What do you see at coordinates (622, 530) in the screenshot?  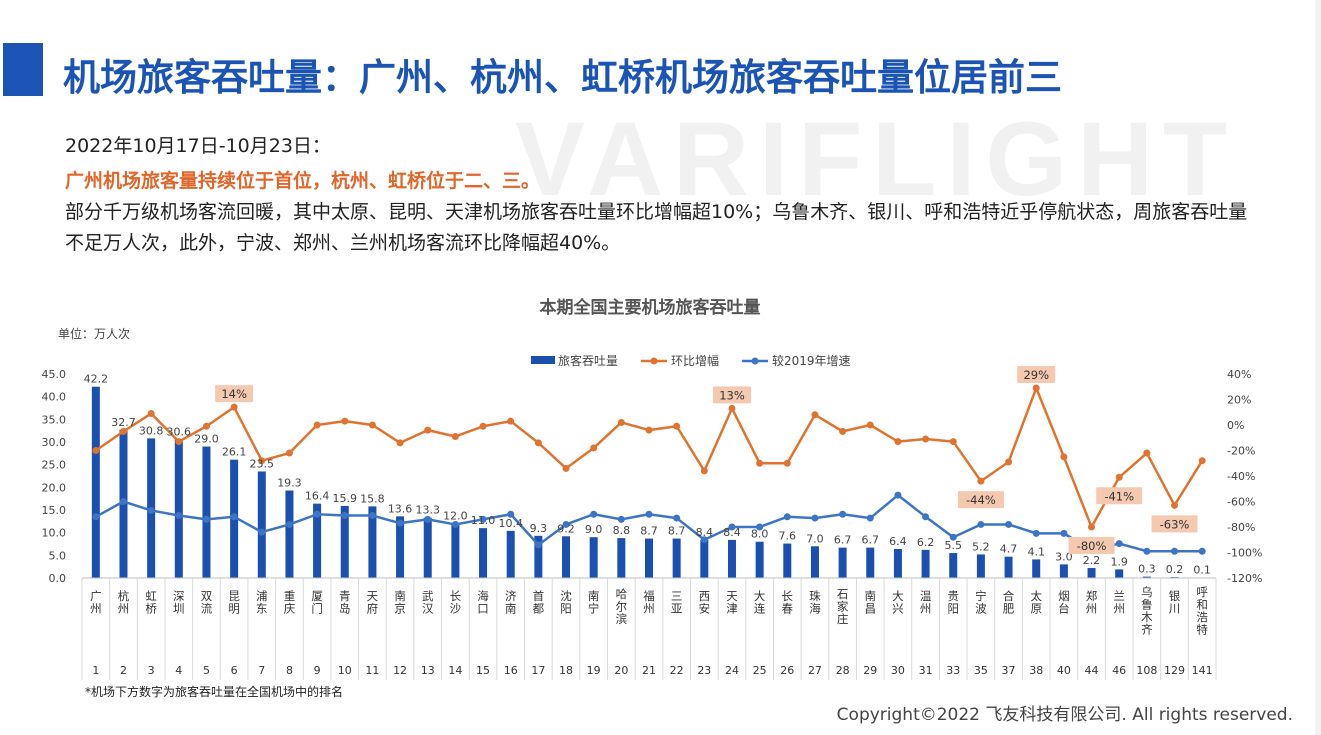 I see `bar-value-label: 8.8` at bounding box center [622, 530].